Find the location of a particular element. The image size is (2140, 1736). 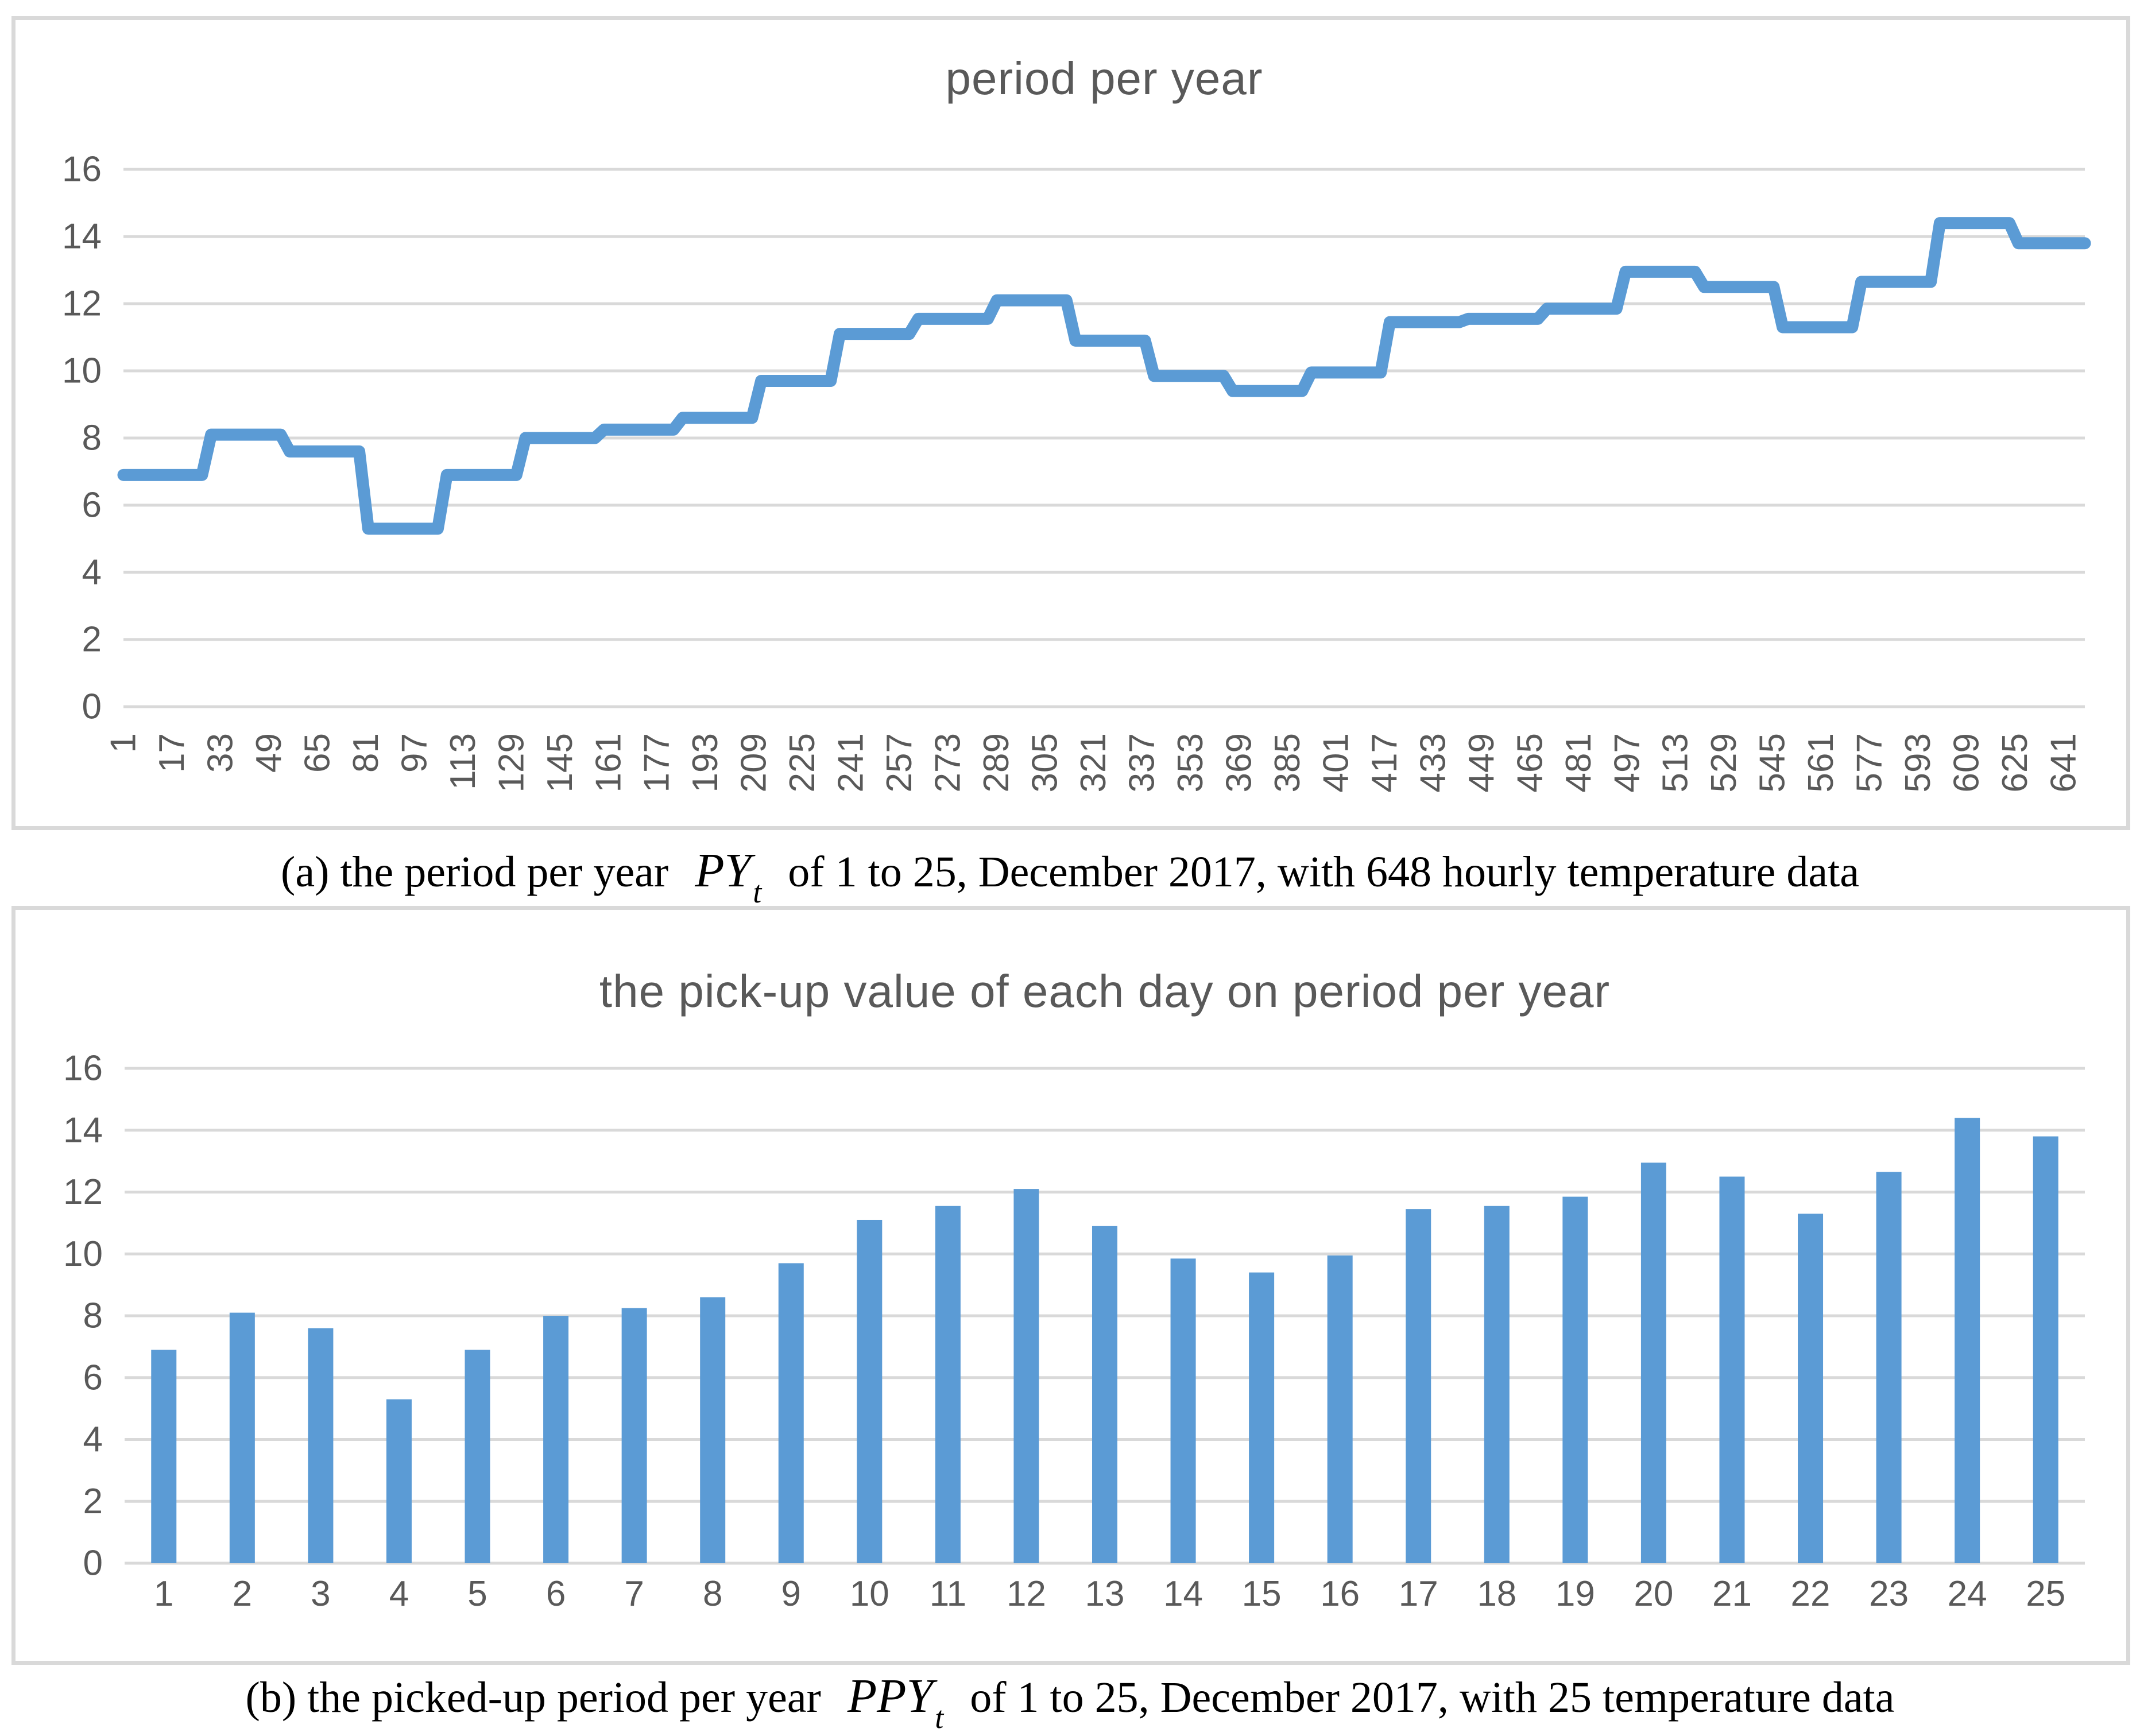

x-axis-tick-label: 385 is located at coordinates (1287, 762).